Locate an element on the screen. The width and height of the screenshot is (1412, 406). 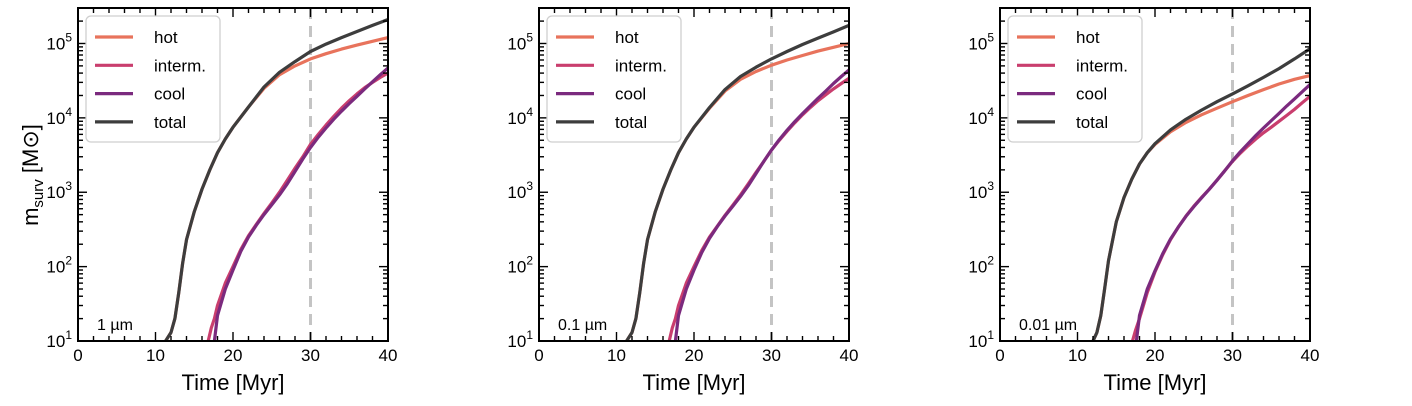
grain-size-annotation: 1 µm is located at coordinates (115, 325).